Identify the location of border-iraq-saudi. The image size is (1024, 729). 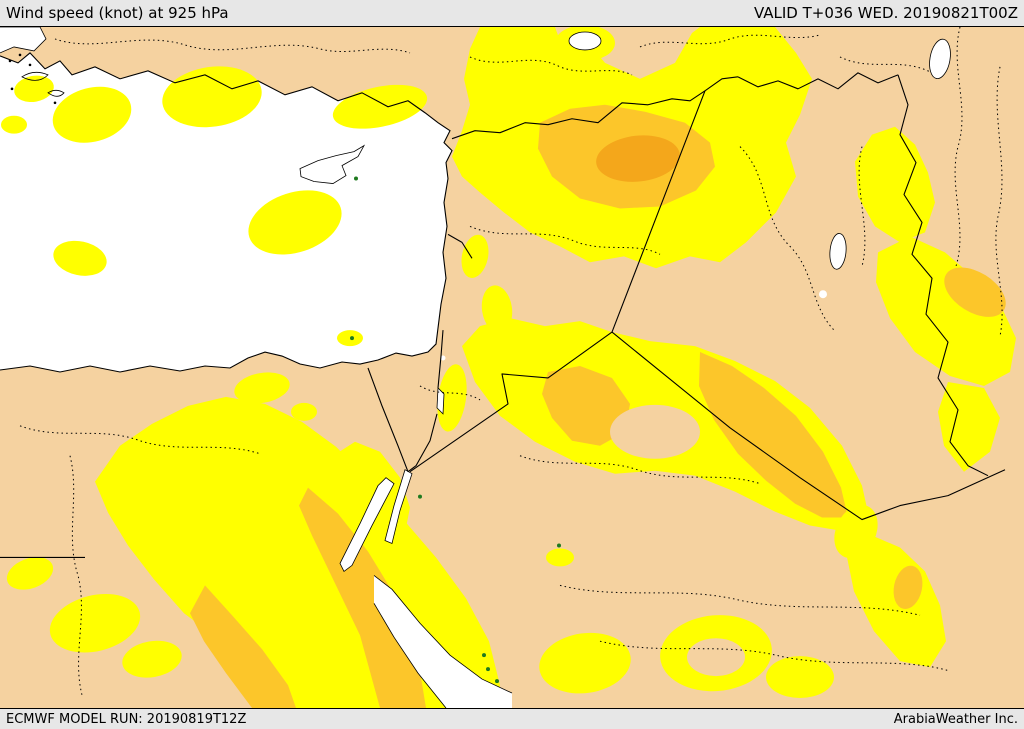
(808, 426).